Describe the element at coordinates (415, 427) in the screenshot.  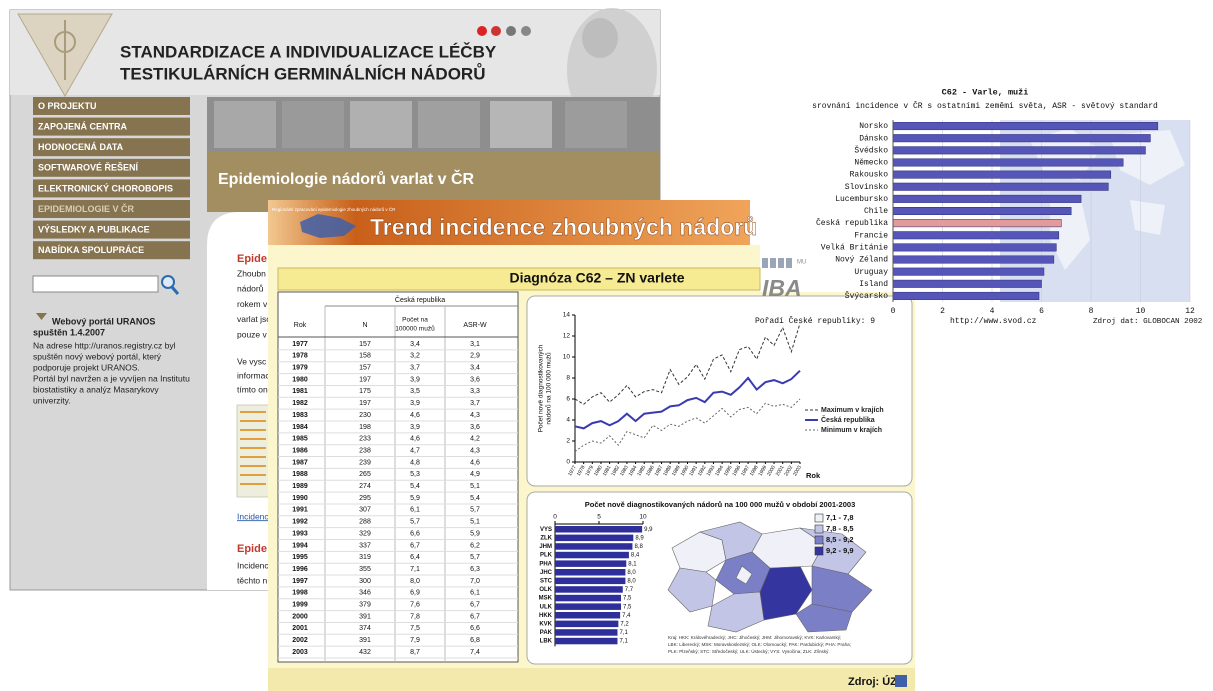
I see `table-cell: 3,9` at that location.